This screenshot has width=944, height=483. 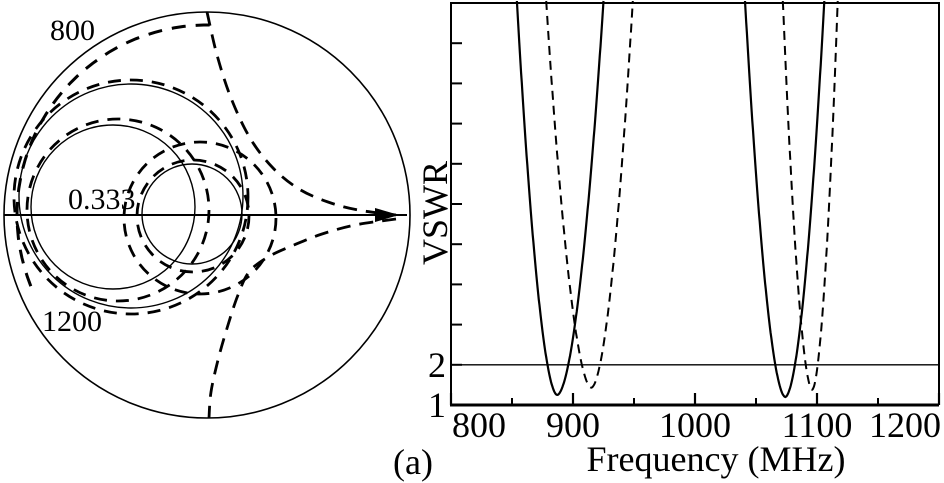 I want to click on smith-label-impedance: 0.333, so click(x=102, y=199).